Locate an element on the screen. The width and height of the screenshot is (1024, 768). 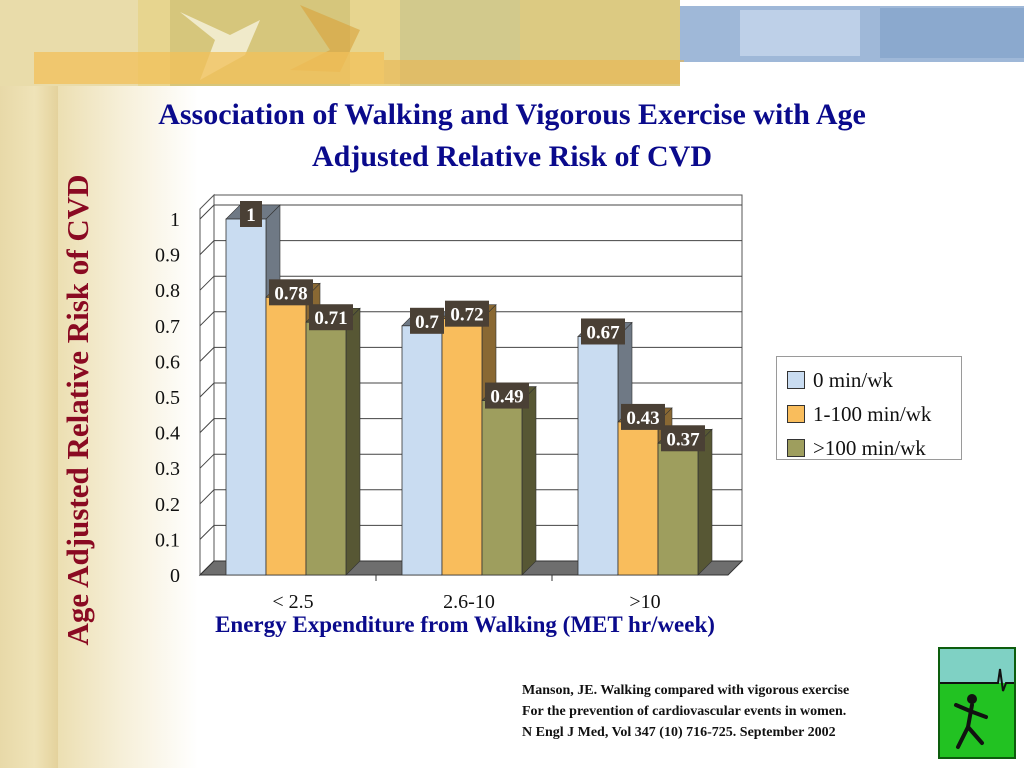
data-label: 0.43 is located at coordinates (642, 418).